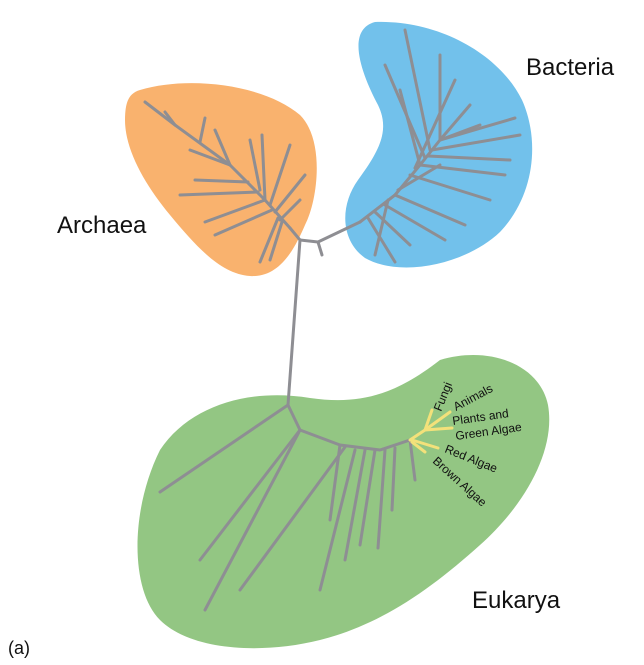 This screenshot has width=644, height=665. I want to click on eukarya-label: Eukarya, so click(516, 600).